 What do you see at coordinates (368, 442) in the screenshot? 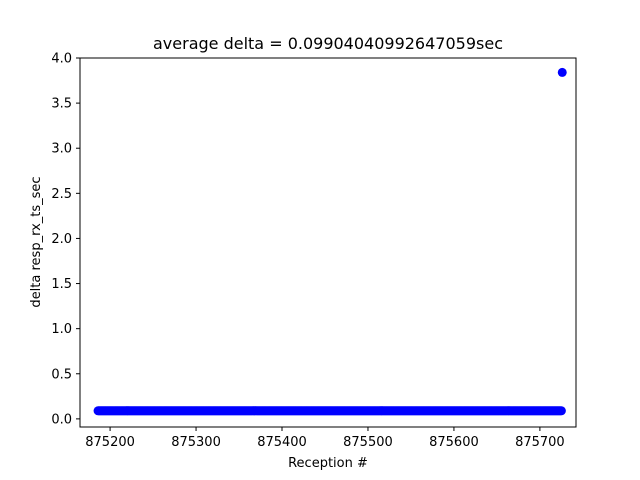
I see `x-tick-label: 875500` at bounding box center [368, 442].